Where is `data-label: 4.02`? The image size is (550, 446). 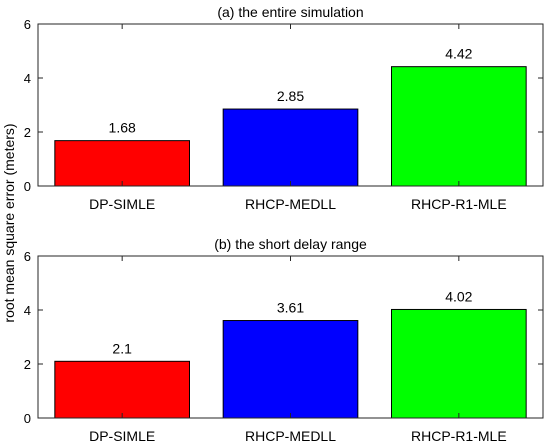 data-label: 4.02 is located at coordinates (458, 296).